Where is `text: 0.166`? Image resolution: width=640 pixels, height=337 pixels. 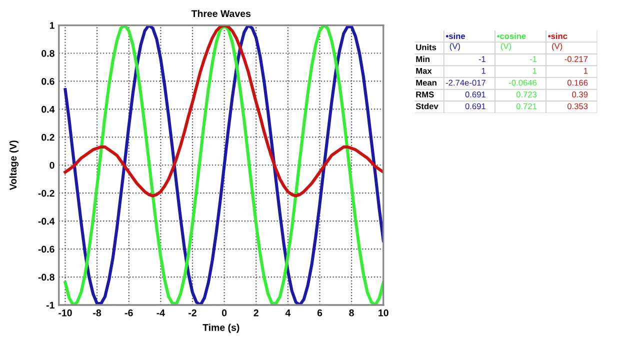 text: 0.166 is located at coordinates (577, 83).